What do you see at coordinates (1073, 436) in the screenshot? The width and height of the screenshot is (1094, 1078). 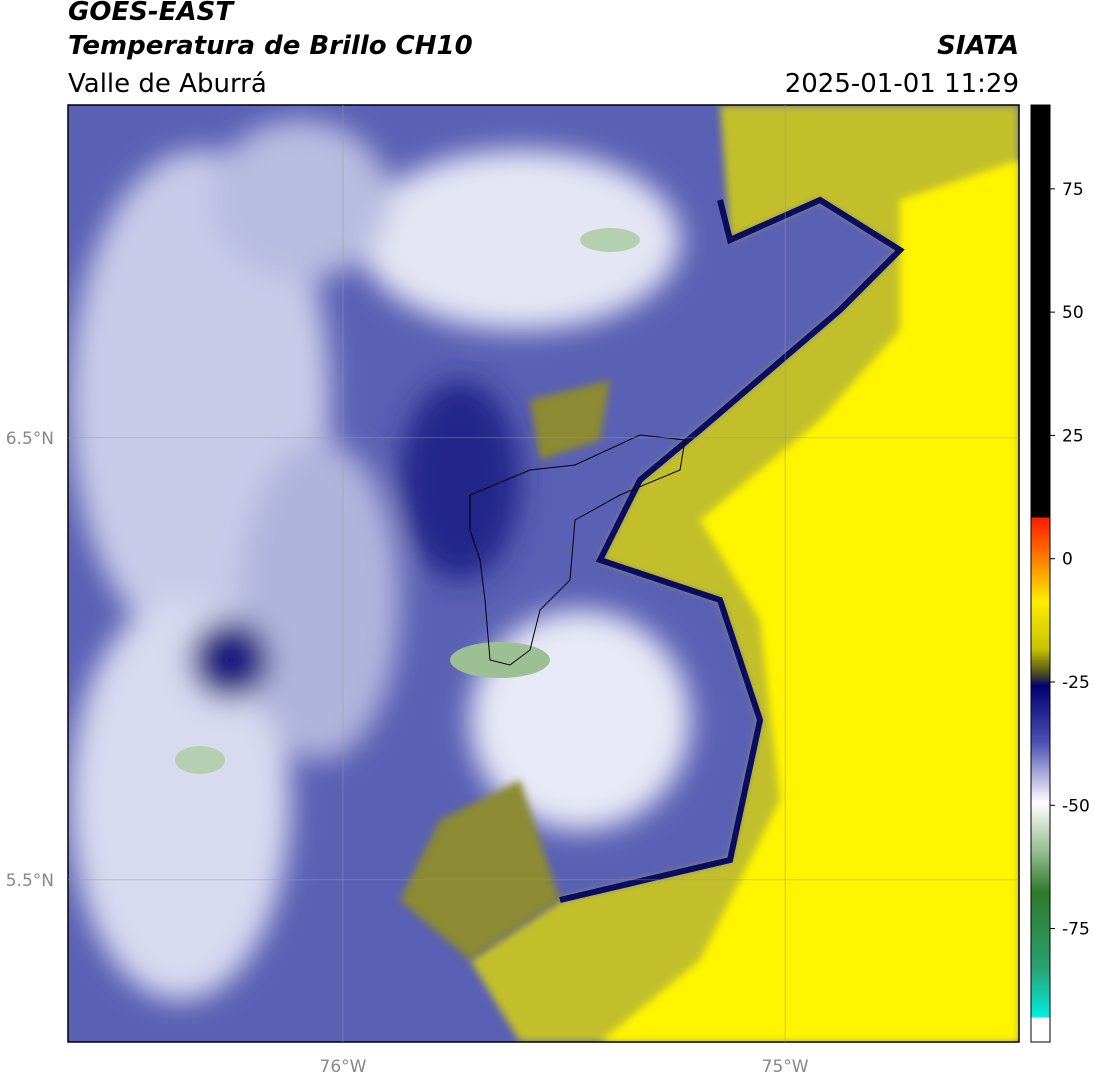 I see `colorbar-tick-label: 25` at bounding box center [1073, 436].